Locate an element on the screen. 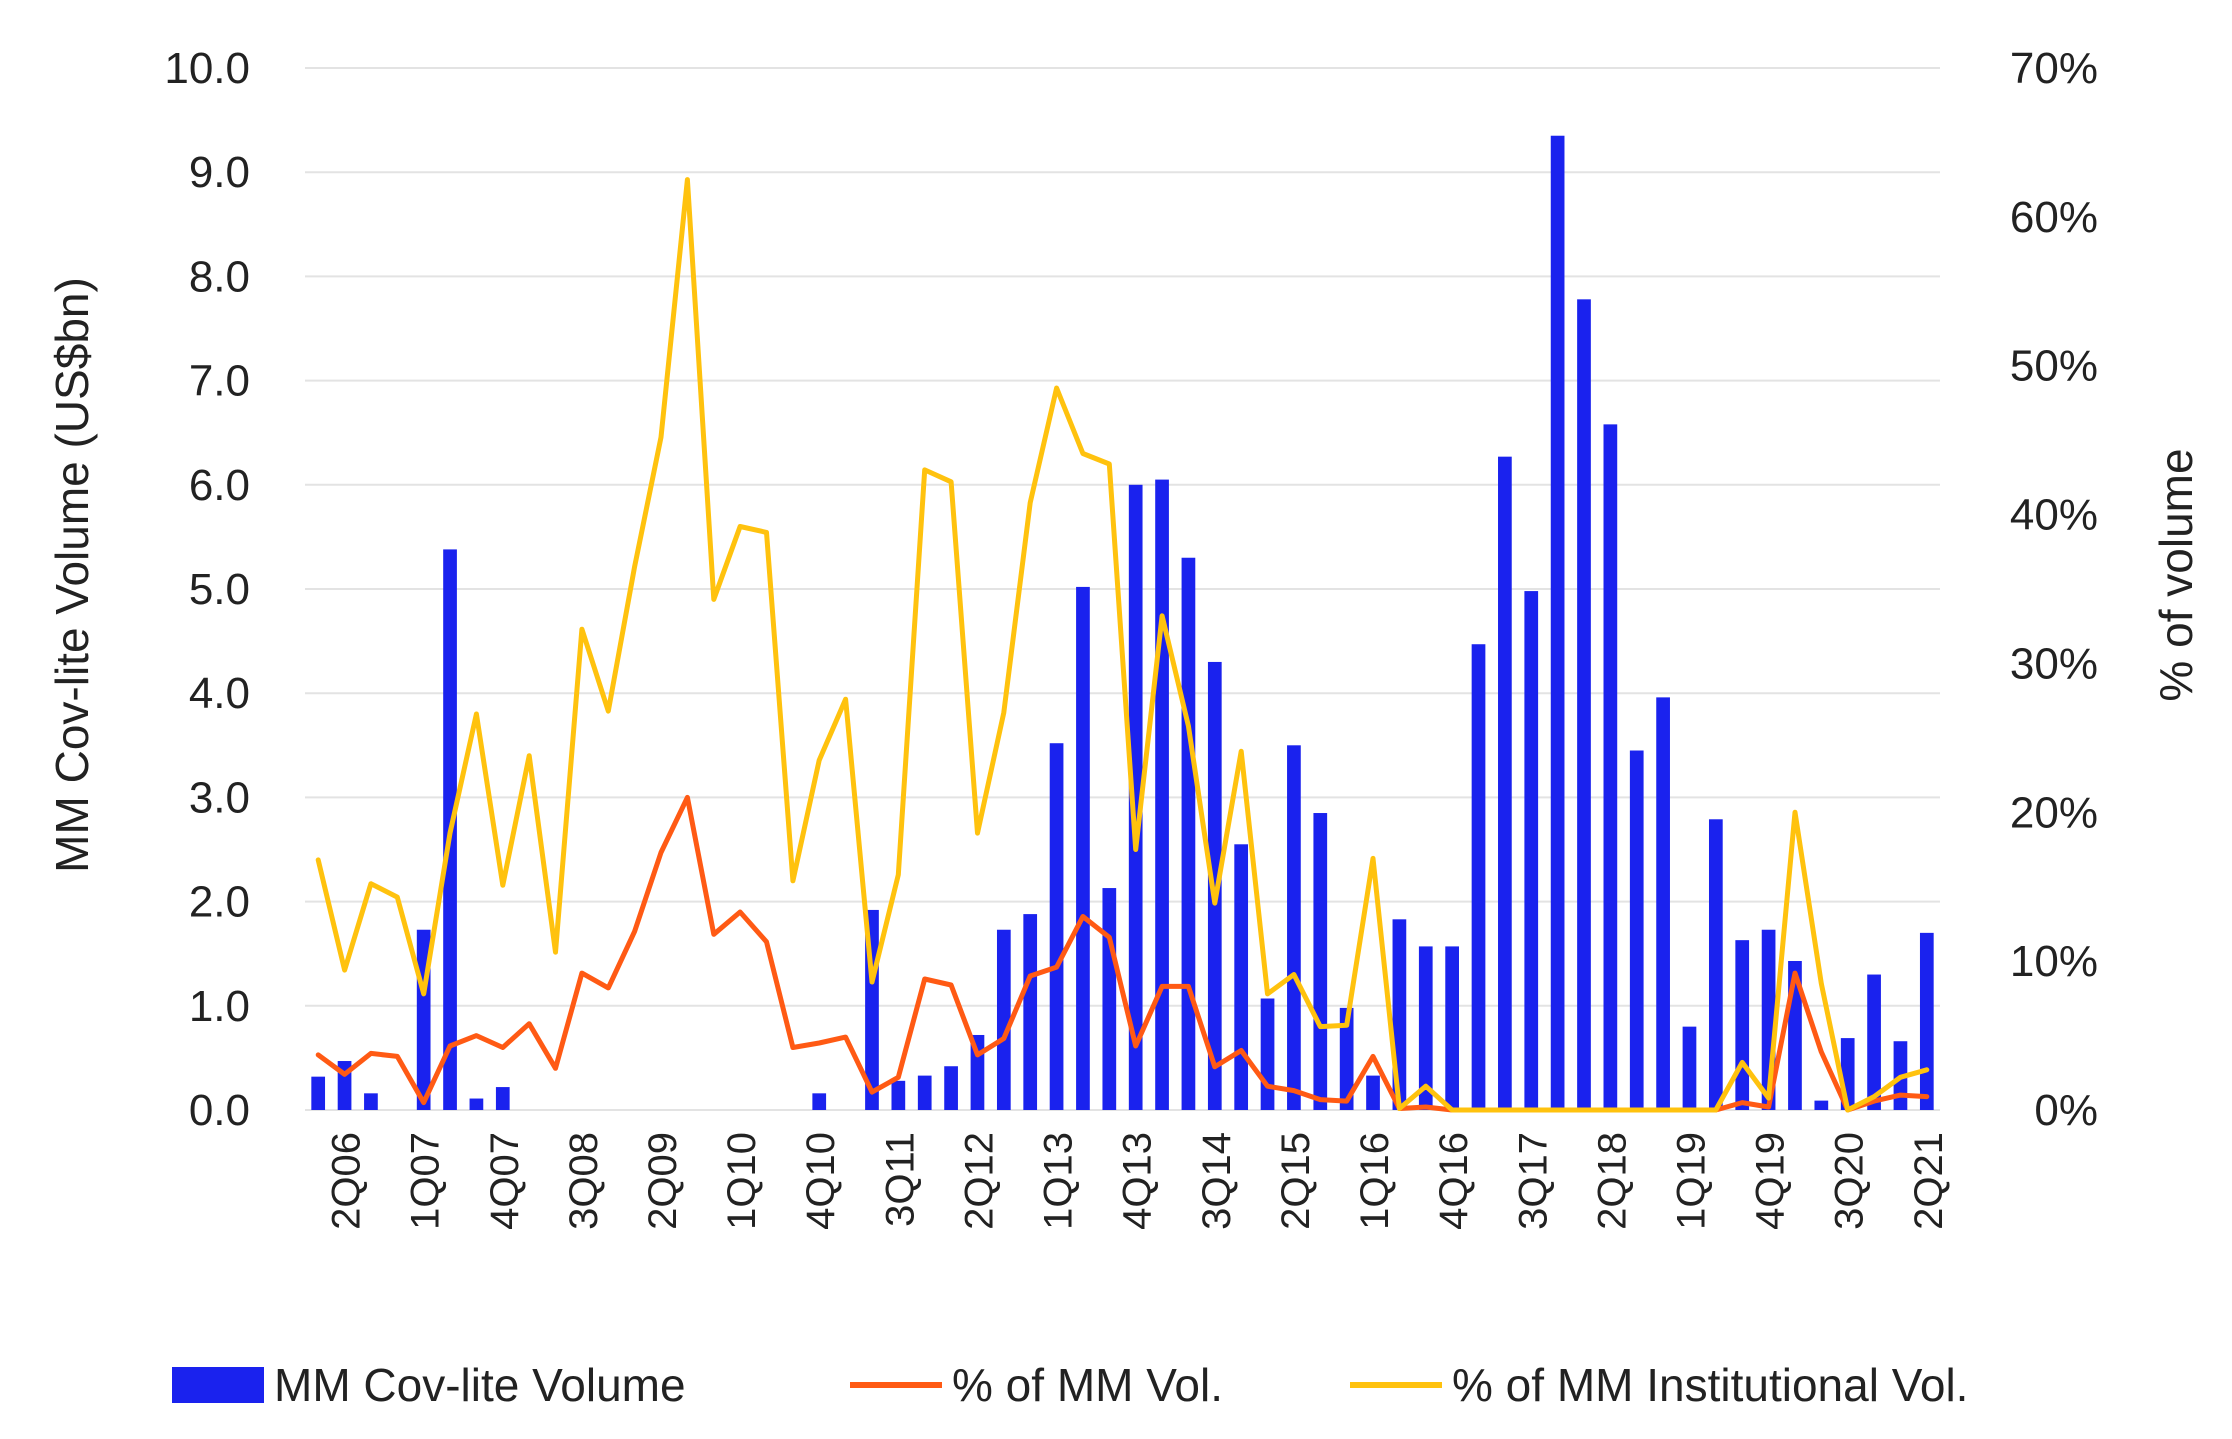  legend-label: MM Cov-lite Volume is located at coordinates (480, 1385).